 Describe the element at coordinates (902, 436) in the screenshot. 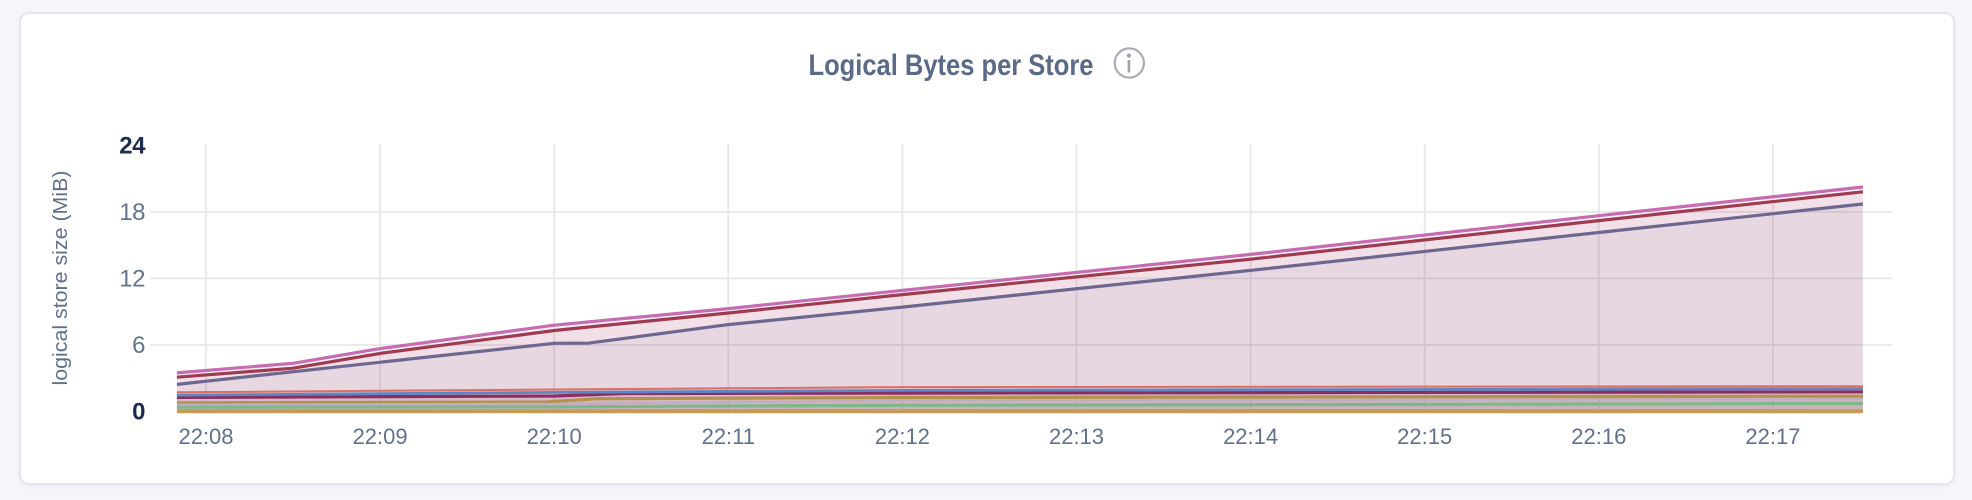

I see `svg-text: 22:12` at that location.